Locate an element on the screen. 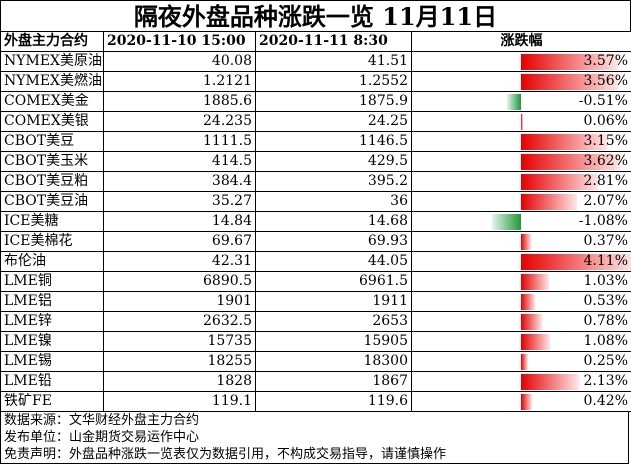 The width and height of the screenshot is (631, 465). change-cell: 0.37% is located at coordinates (521, 241).